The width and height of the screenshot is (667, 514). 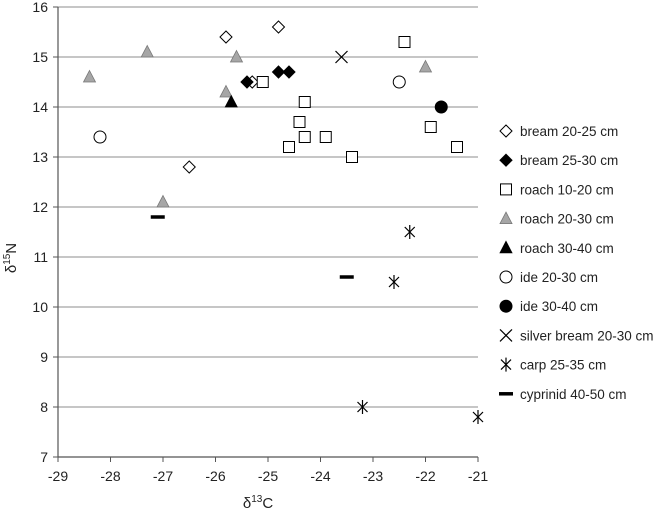 What do you see at coordinates (567, 248) in the screenshot?
I see `legend-label: roach 30-40 cm` at bounding box center [567, 248].